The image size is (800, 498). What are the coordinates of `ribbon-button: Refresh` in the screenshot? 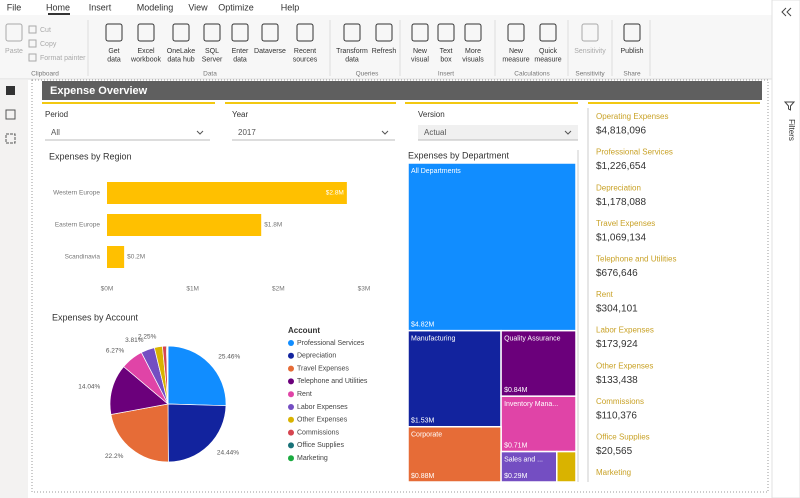 It's located at (384, 51).